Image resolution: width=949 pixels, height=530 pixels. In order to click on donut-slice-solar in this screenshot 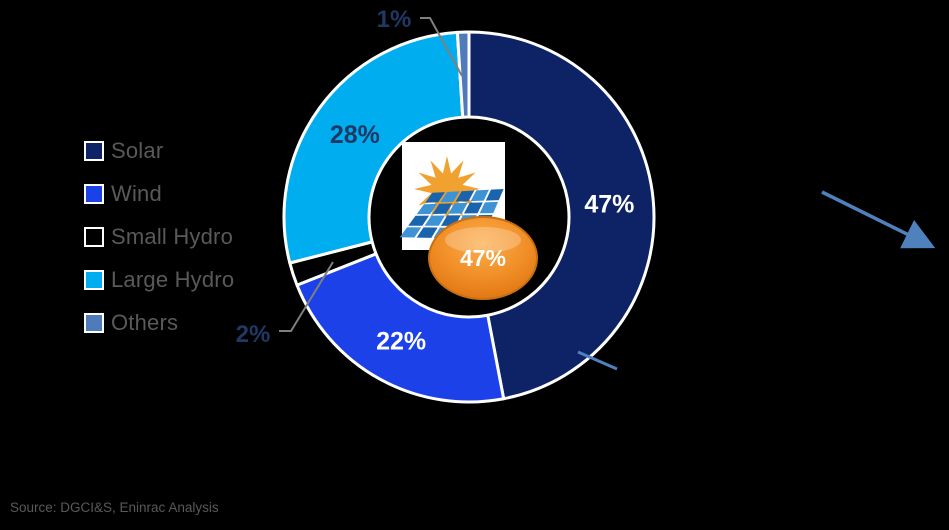, I will do `click(561, 215)`.